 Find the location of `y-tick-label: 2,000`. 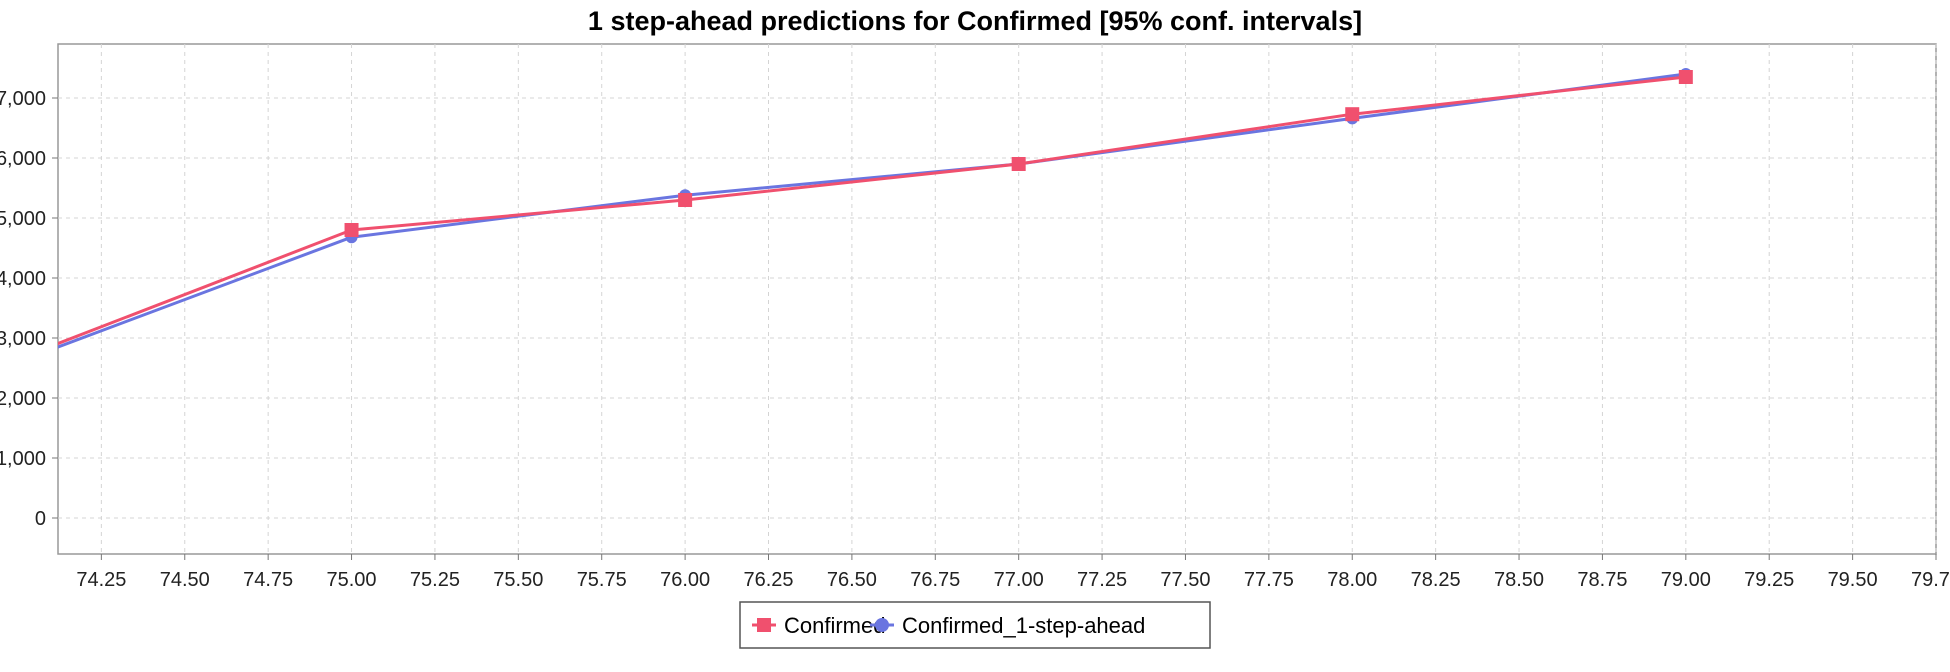

y-tick-label: 2,000 is located at coordinates (23, 399).